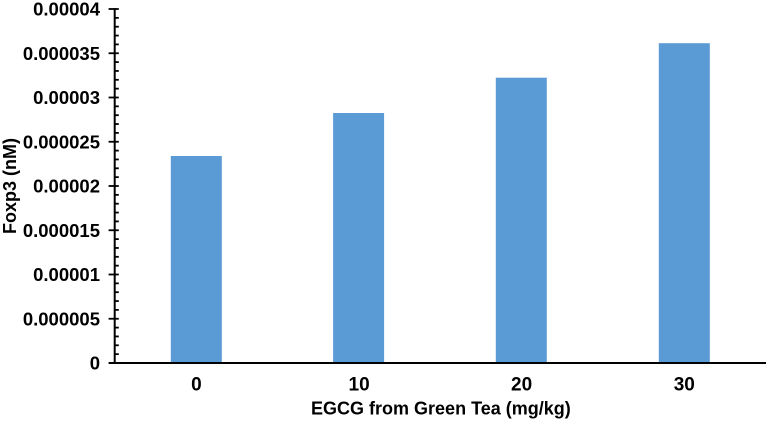 The width and height of the screenshot is (768, 421). Describe the element at coordinates (61, 230) in the screenshot. I see `svg-text: 0.000015` at that location.